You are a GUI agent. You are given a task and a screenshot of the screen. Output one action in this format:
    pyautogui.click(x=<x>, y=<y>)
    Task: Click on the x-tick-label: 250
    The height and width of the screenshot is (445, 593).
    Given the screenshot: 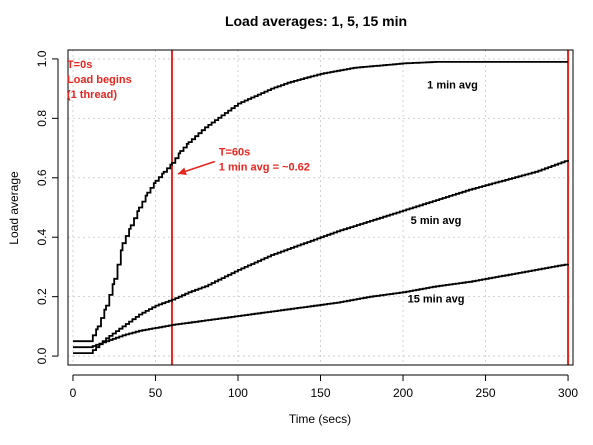 What is the action you would take?
    pyautogui.click(x=486, y=393)
    